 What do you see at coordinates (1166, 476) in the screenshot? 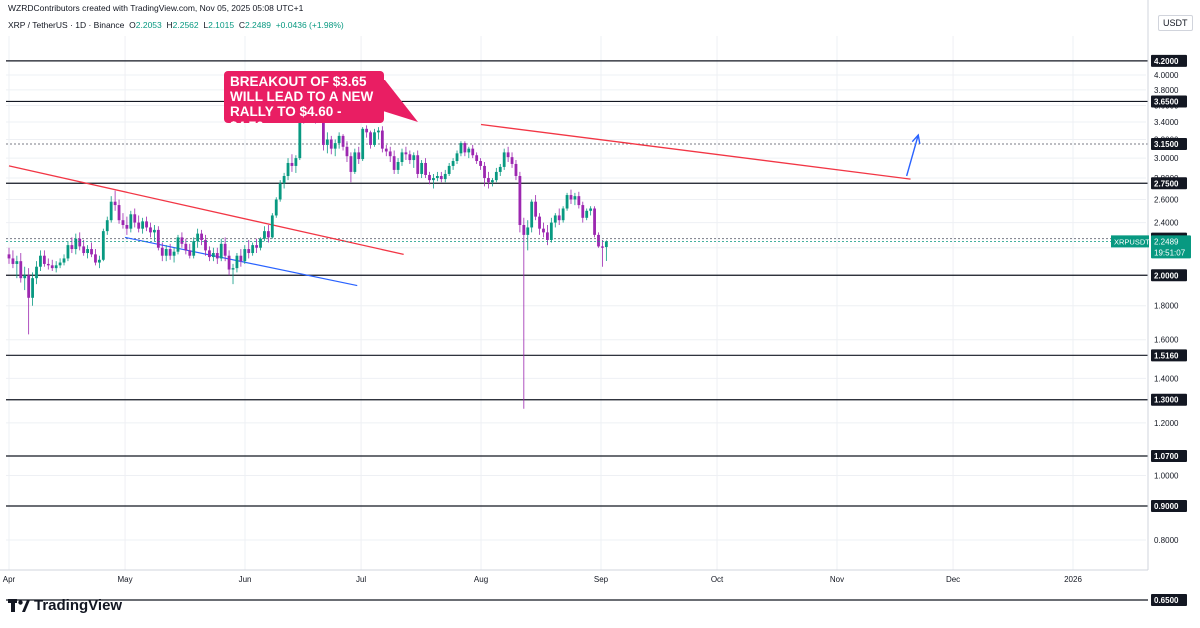
I see `price-tick-label: 1.0000` at bounding box center [1166, 476].